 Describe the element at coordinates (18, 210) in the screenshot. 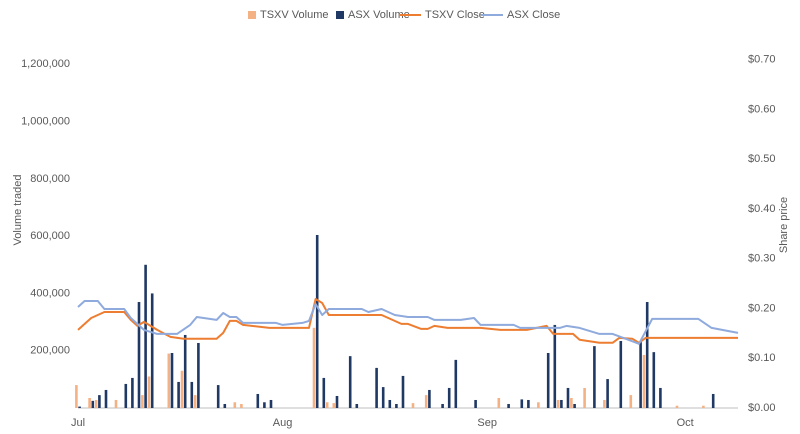

I see `y-axis-title: Volume traded` at that location.